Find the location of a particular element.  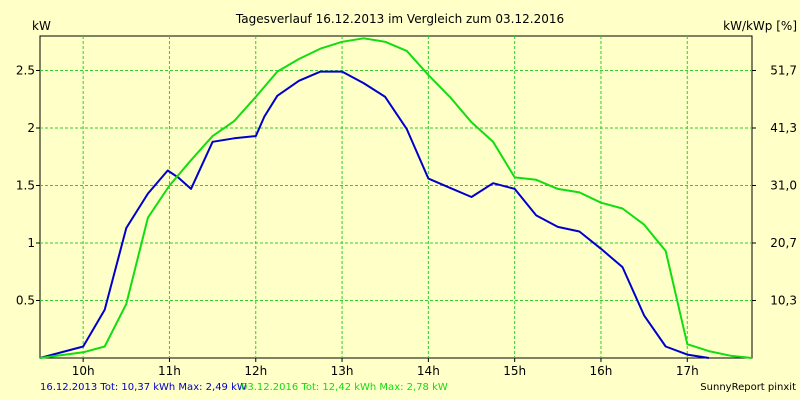

x-tick-label: 17h is located at coordinates (687, 371).